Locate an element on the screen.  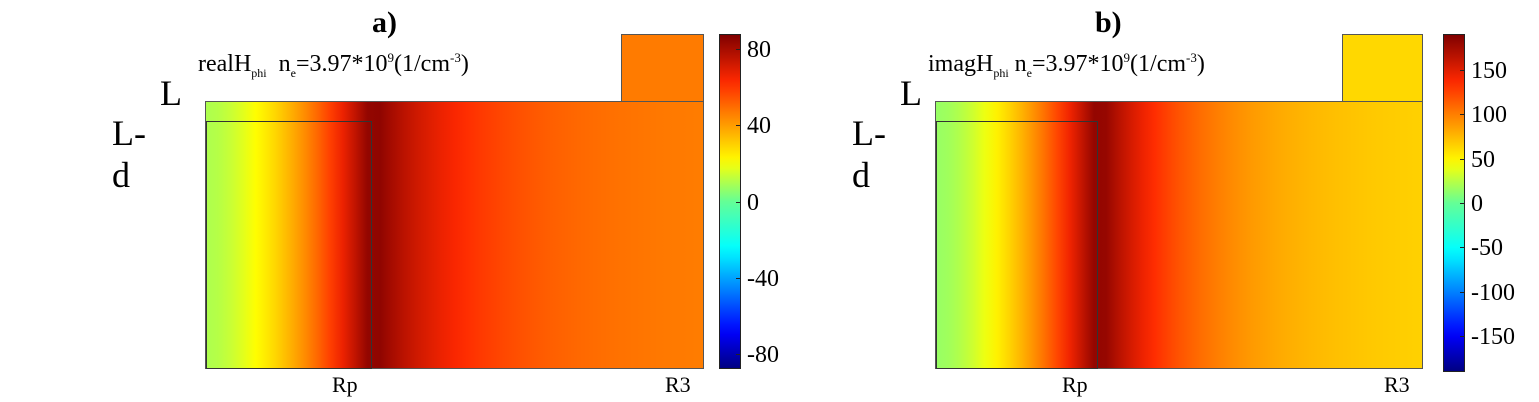
colorbar-tick-label: 80 is located at coordinates (759, 50).